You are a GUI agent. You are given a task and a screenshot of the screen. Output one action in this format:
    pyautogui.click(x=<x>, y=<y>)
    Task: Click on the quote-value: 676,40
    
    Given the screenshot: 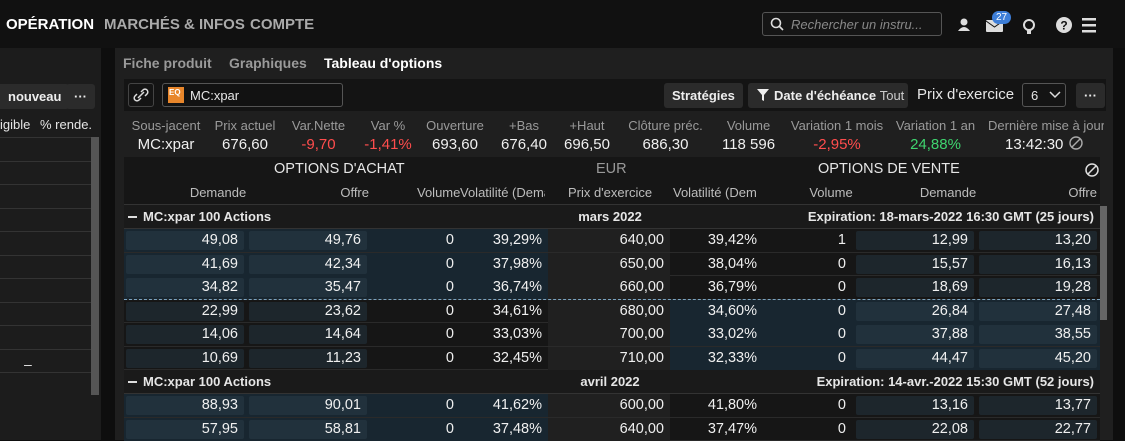 What is the action you would take?
    pyautogui.click(x=524, y=144)
    